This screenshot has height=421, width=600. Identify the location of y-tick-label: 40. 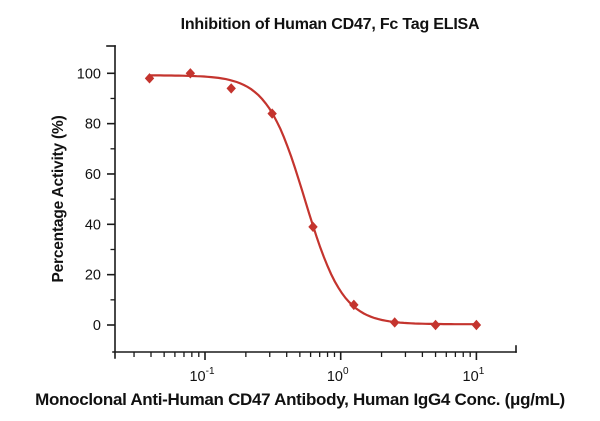
(93, 225).